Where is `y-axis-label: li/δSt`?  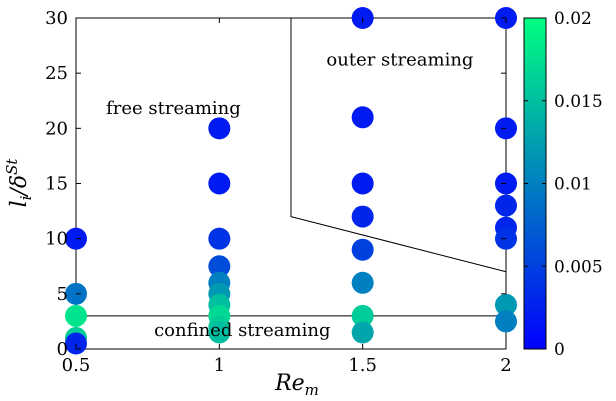
y-axis-label: li/δSt is located at coordinates (19, 183).